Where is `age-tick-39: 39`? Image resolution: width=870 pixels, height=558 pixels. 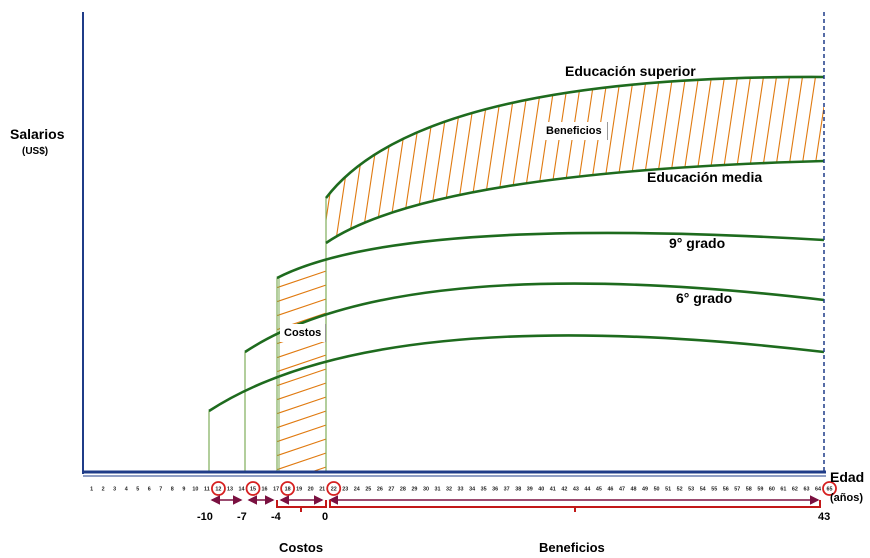
age-tick-39: 39 is located at coordinates (530, 490).